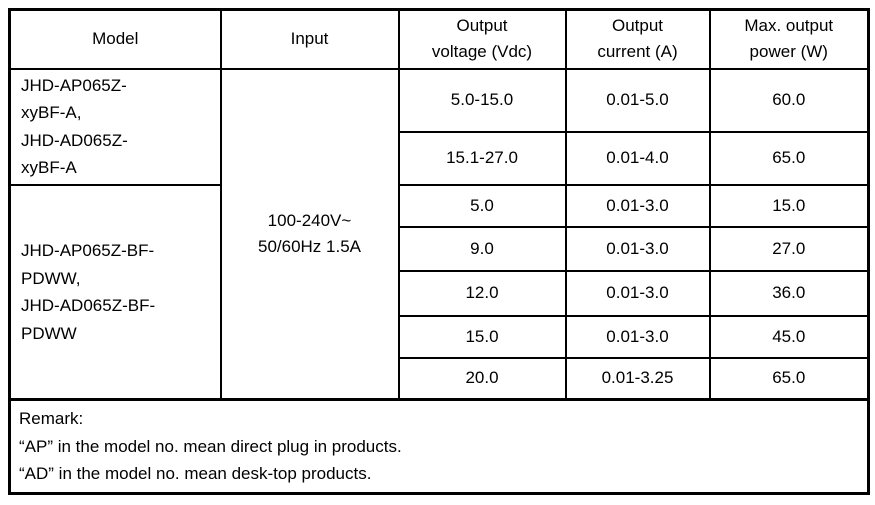 This screenshot has height=505, width=875. Describe the element at coordinates (482, 378) in the screenshot. I see `voltage-cell: 20.0` at that location.